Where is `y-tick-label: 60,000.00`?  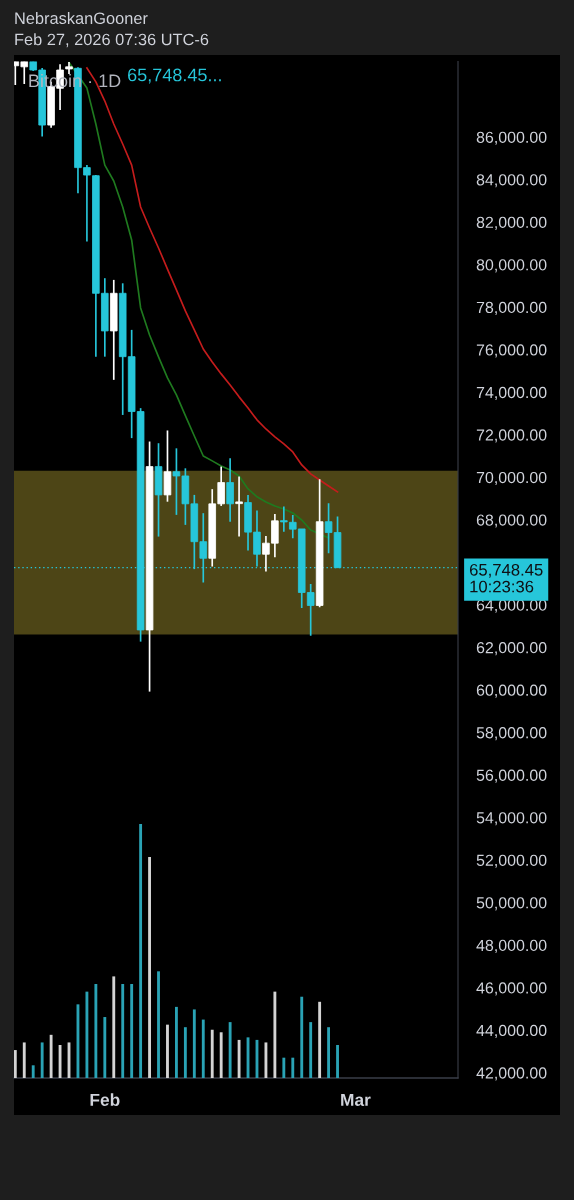
y-tick-label: 60,000.00 is located at coordinates (511, 691).